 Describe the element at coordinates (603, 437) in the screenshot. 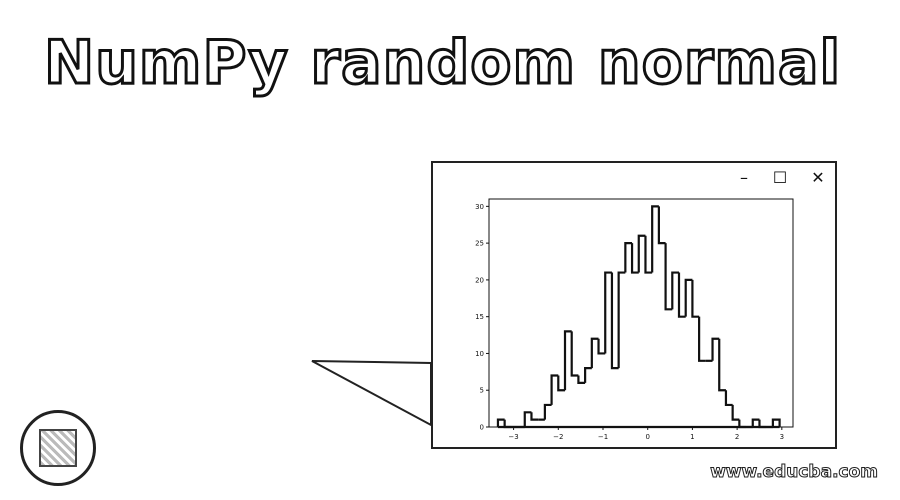

I see `x-tick-label: −1` at that location.